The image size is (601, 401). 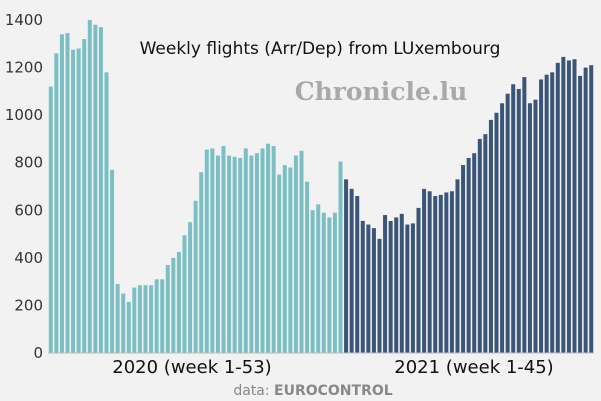 I want to click on y-tick-label: 600, so click(x=28, y=210).